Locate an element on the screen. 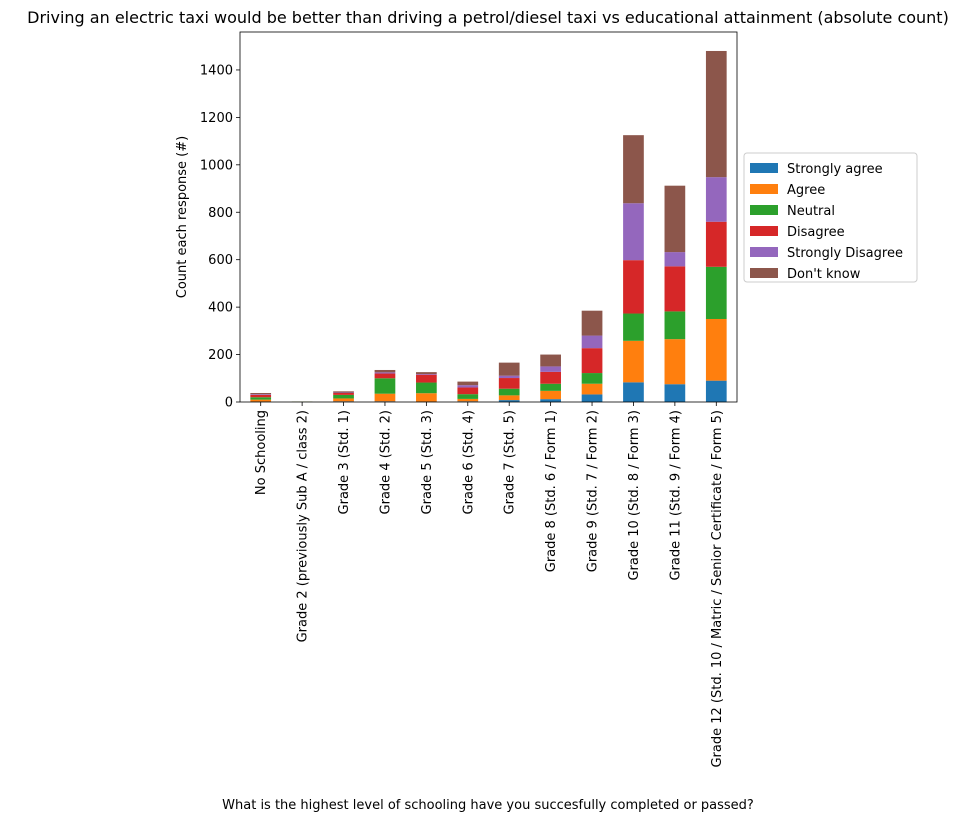 Image resolution: width=976 pixels, height=823 pixels. legend-label: Strongly agree is located at coordinates (835, 169).